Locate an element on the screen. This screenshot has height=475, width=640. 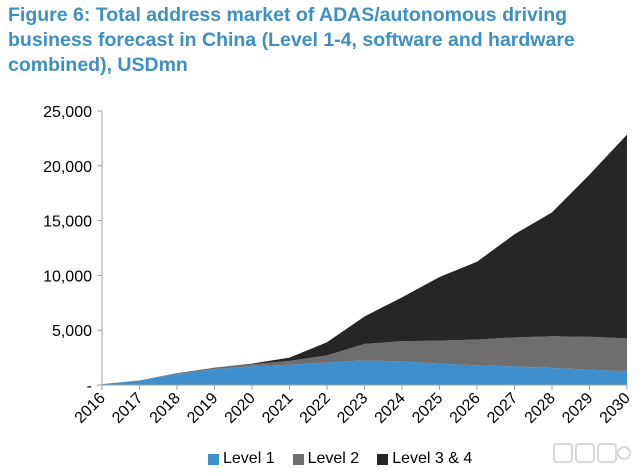
legend-label-level-1: Level 1 is located at coordinates (249, 458).